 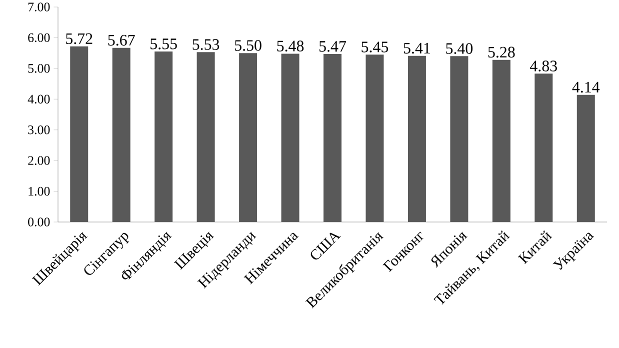 I want to click on data-label: 5.67, so click(x=121, y=40).